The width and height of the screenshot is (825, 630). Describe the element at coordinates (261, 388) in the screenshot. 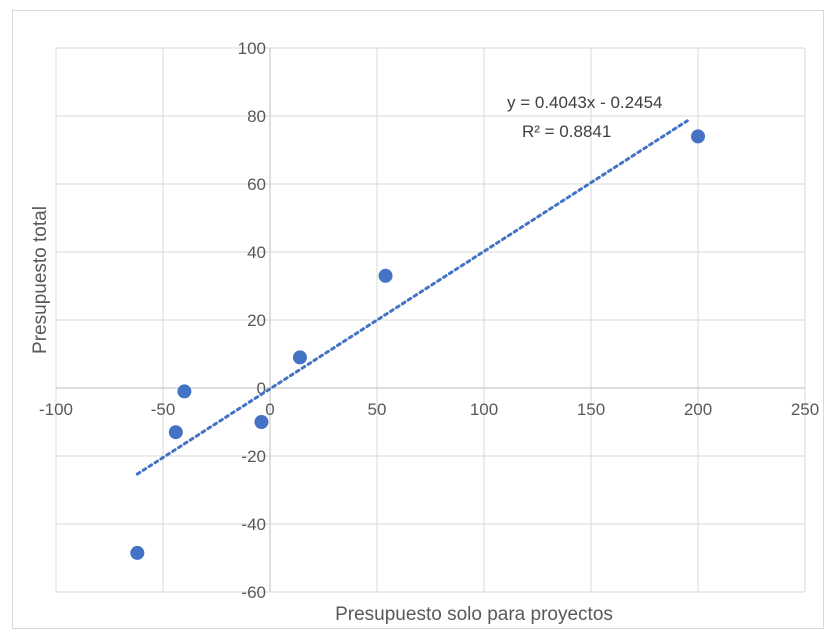

I see `y-tick-label: 0` at that location.